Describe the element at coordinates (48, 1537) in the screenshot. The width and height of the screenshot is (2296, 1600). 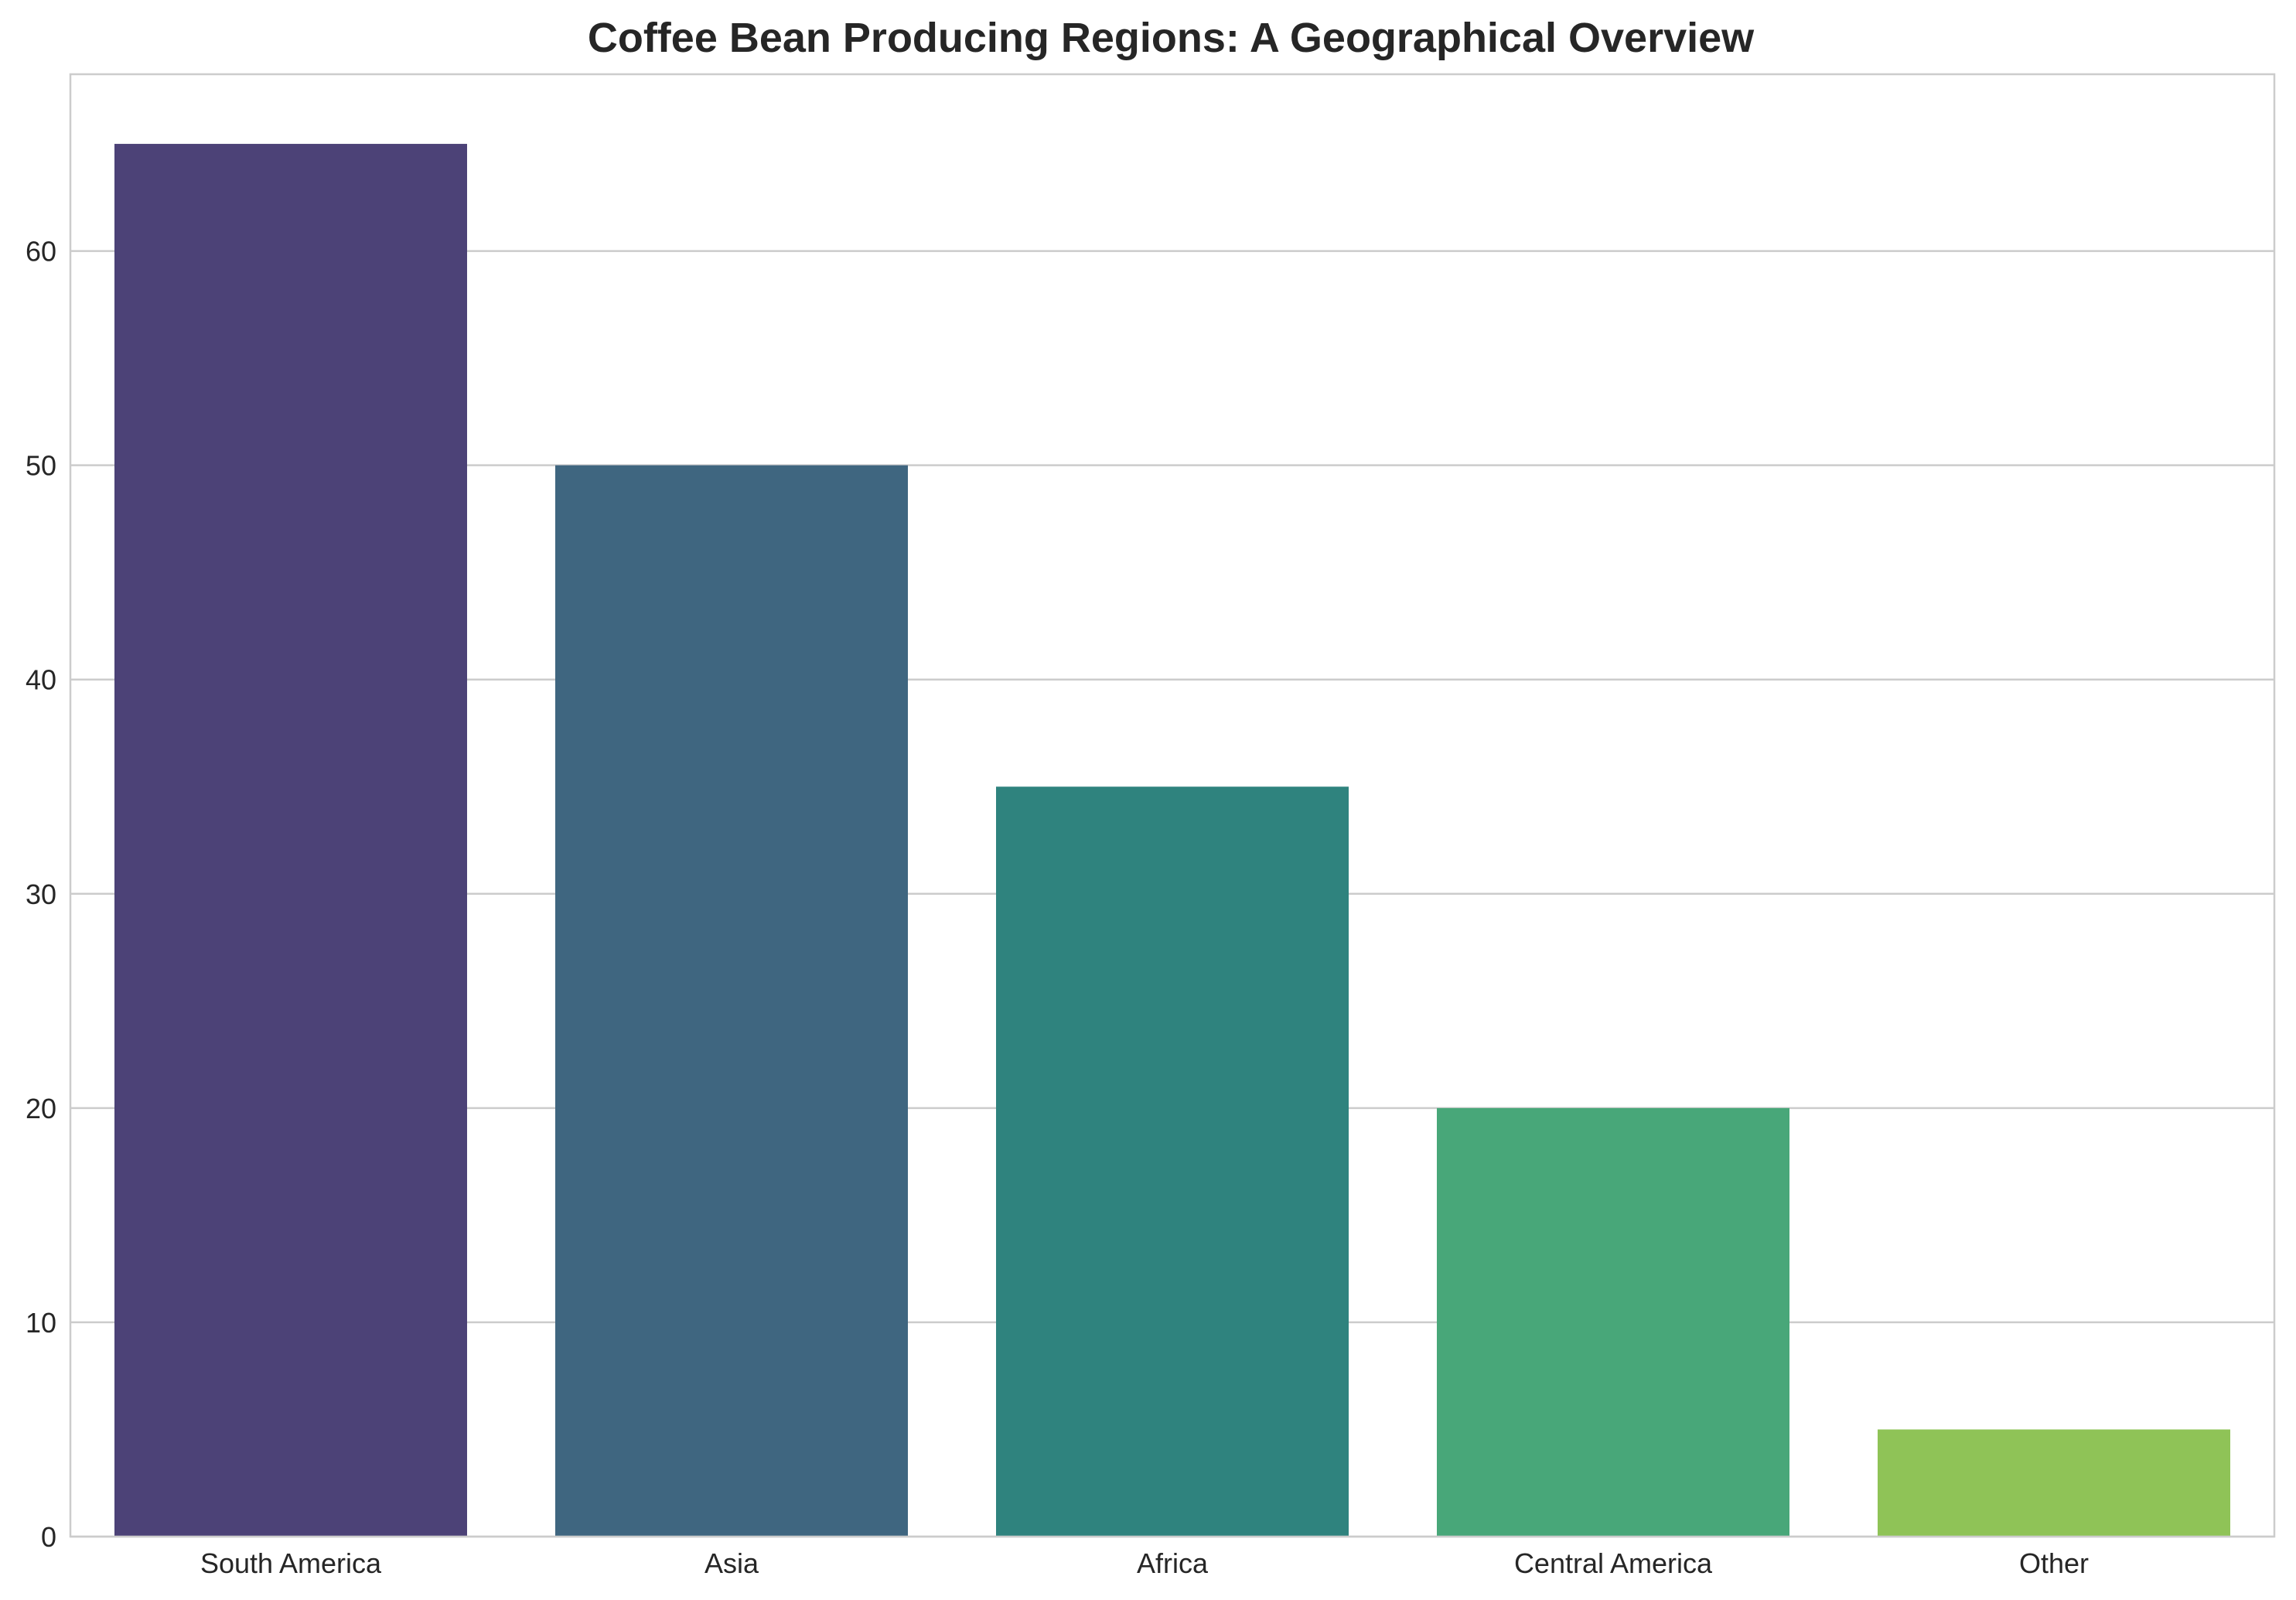
I see `y-tick-label: 0` at that location.